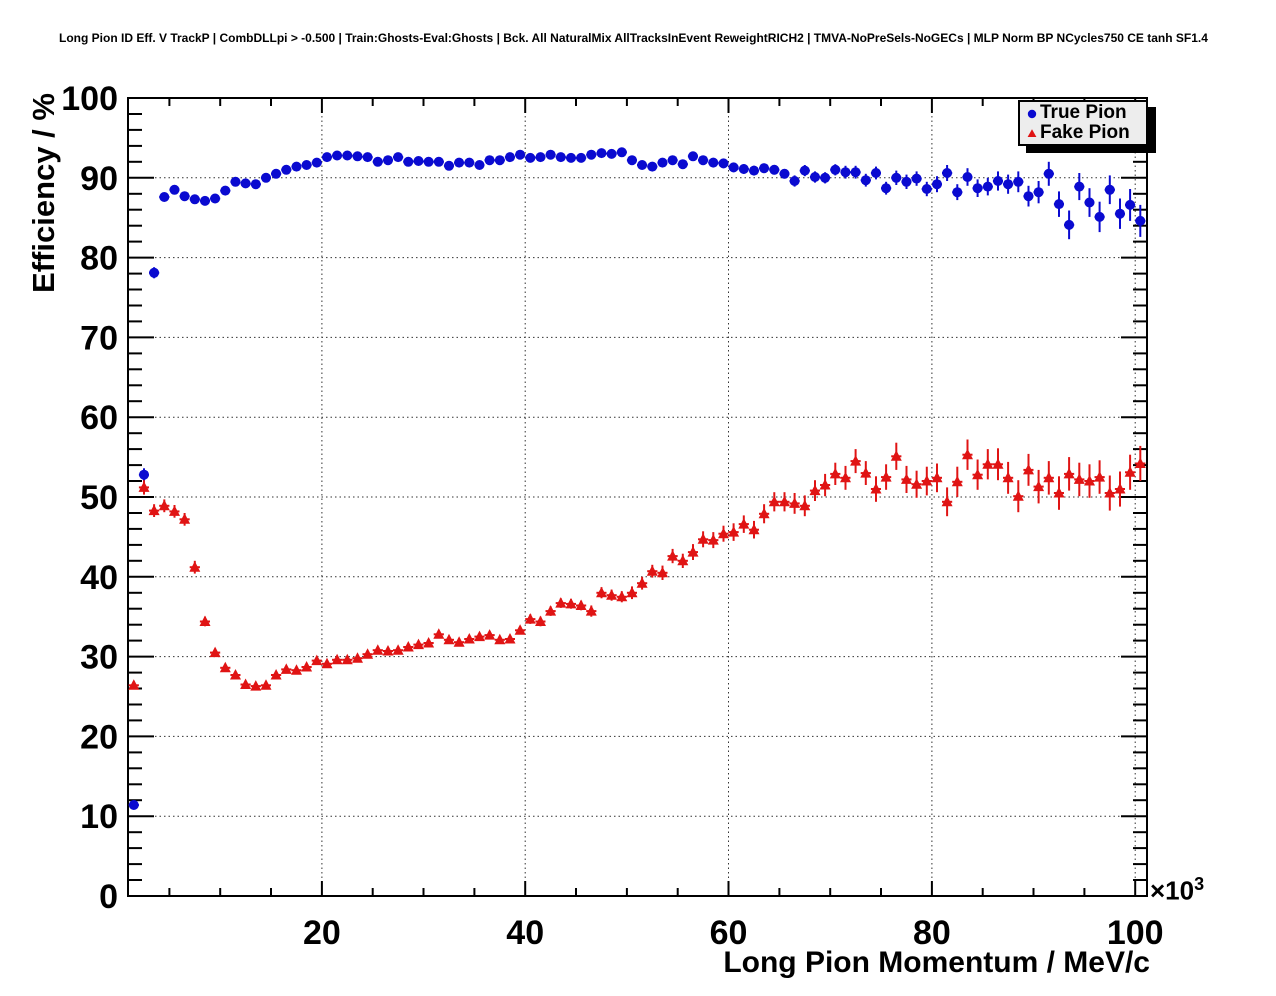 The height and width of the screenshot is (996, 1276). I want to click on x-scale-exp: 3, so click(1199, 884).